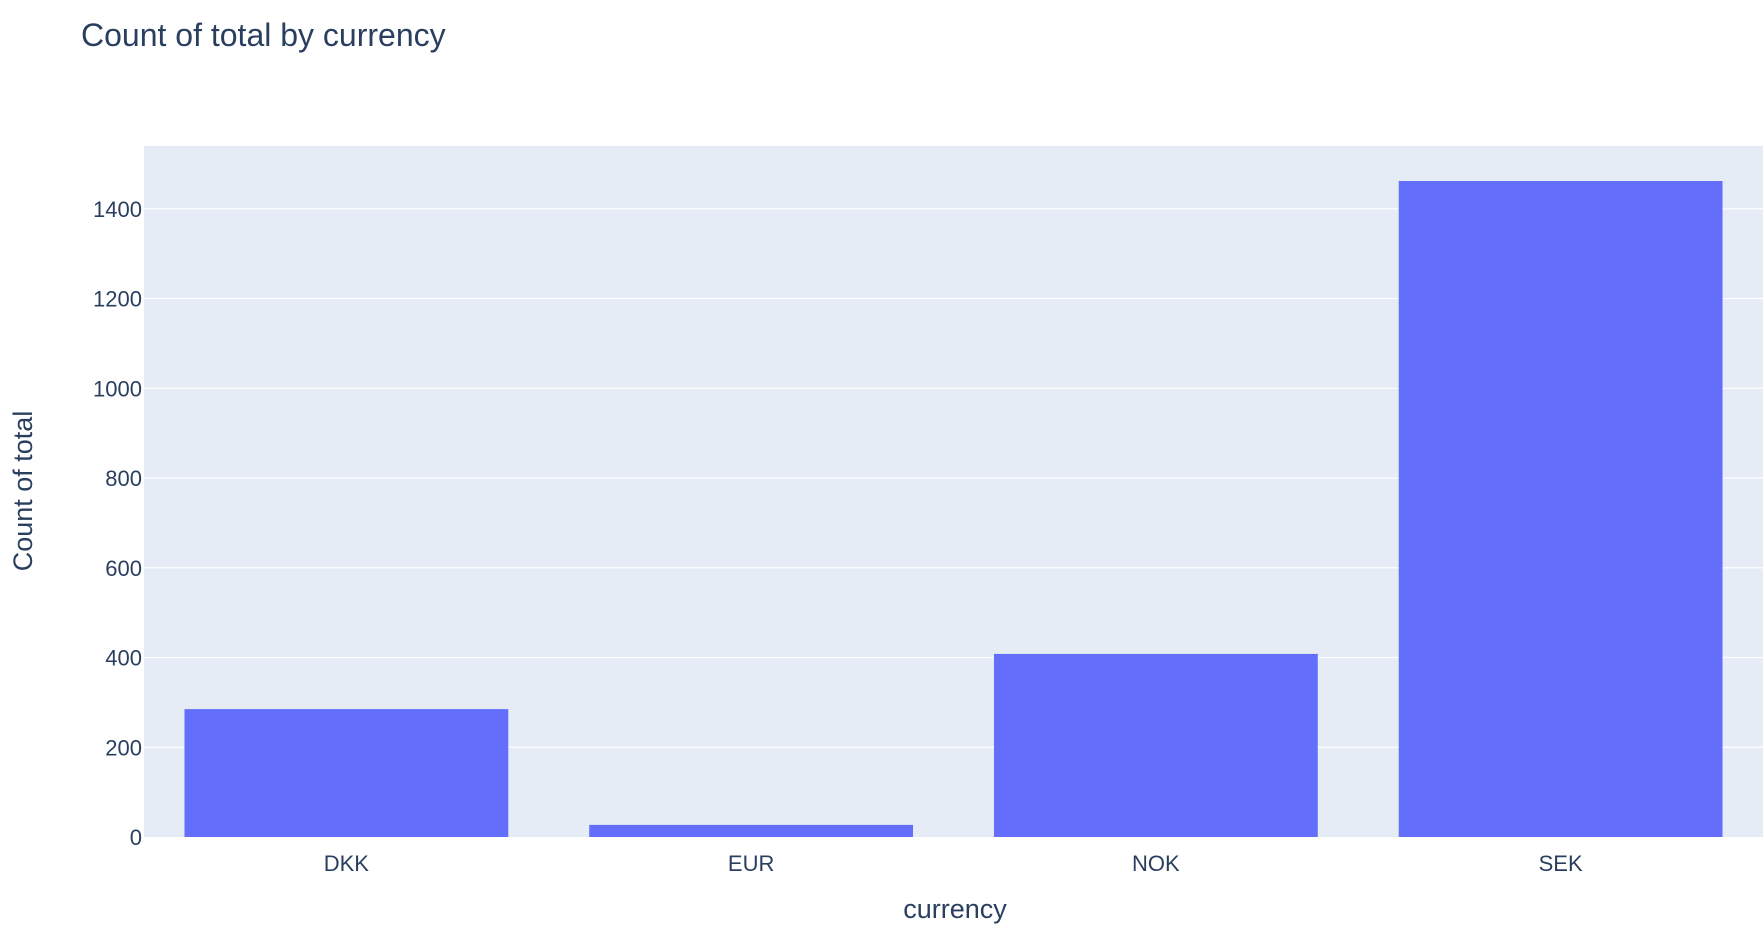 The image size is (1763, 942). What do you see at coordinates (1561, 863) in the screenshot?
I see `x-tick-label: SEK` at bounding box center [1561, 863].